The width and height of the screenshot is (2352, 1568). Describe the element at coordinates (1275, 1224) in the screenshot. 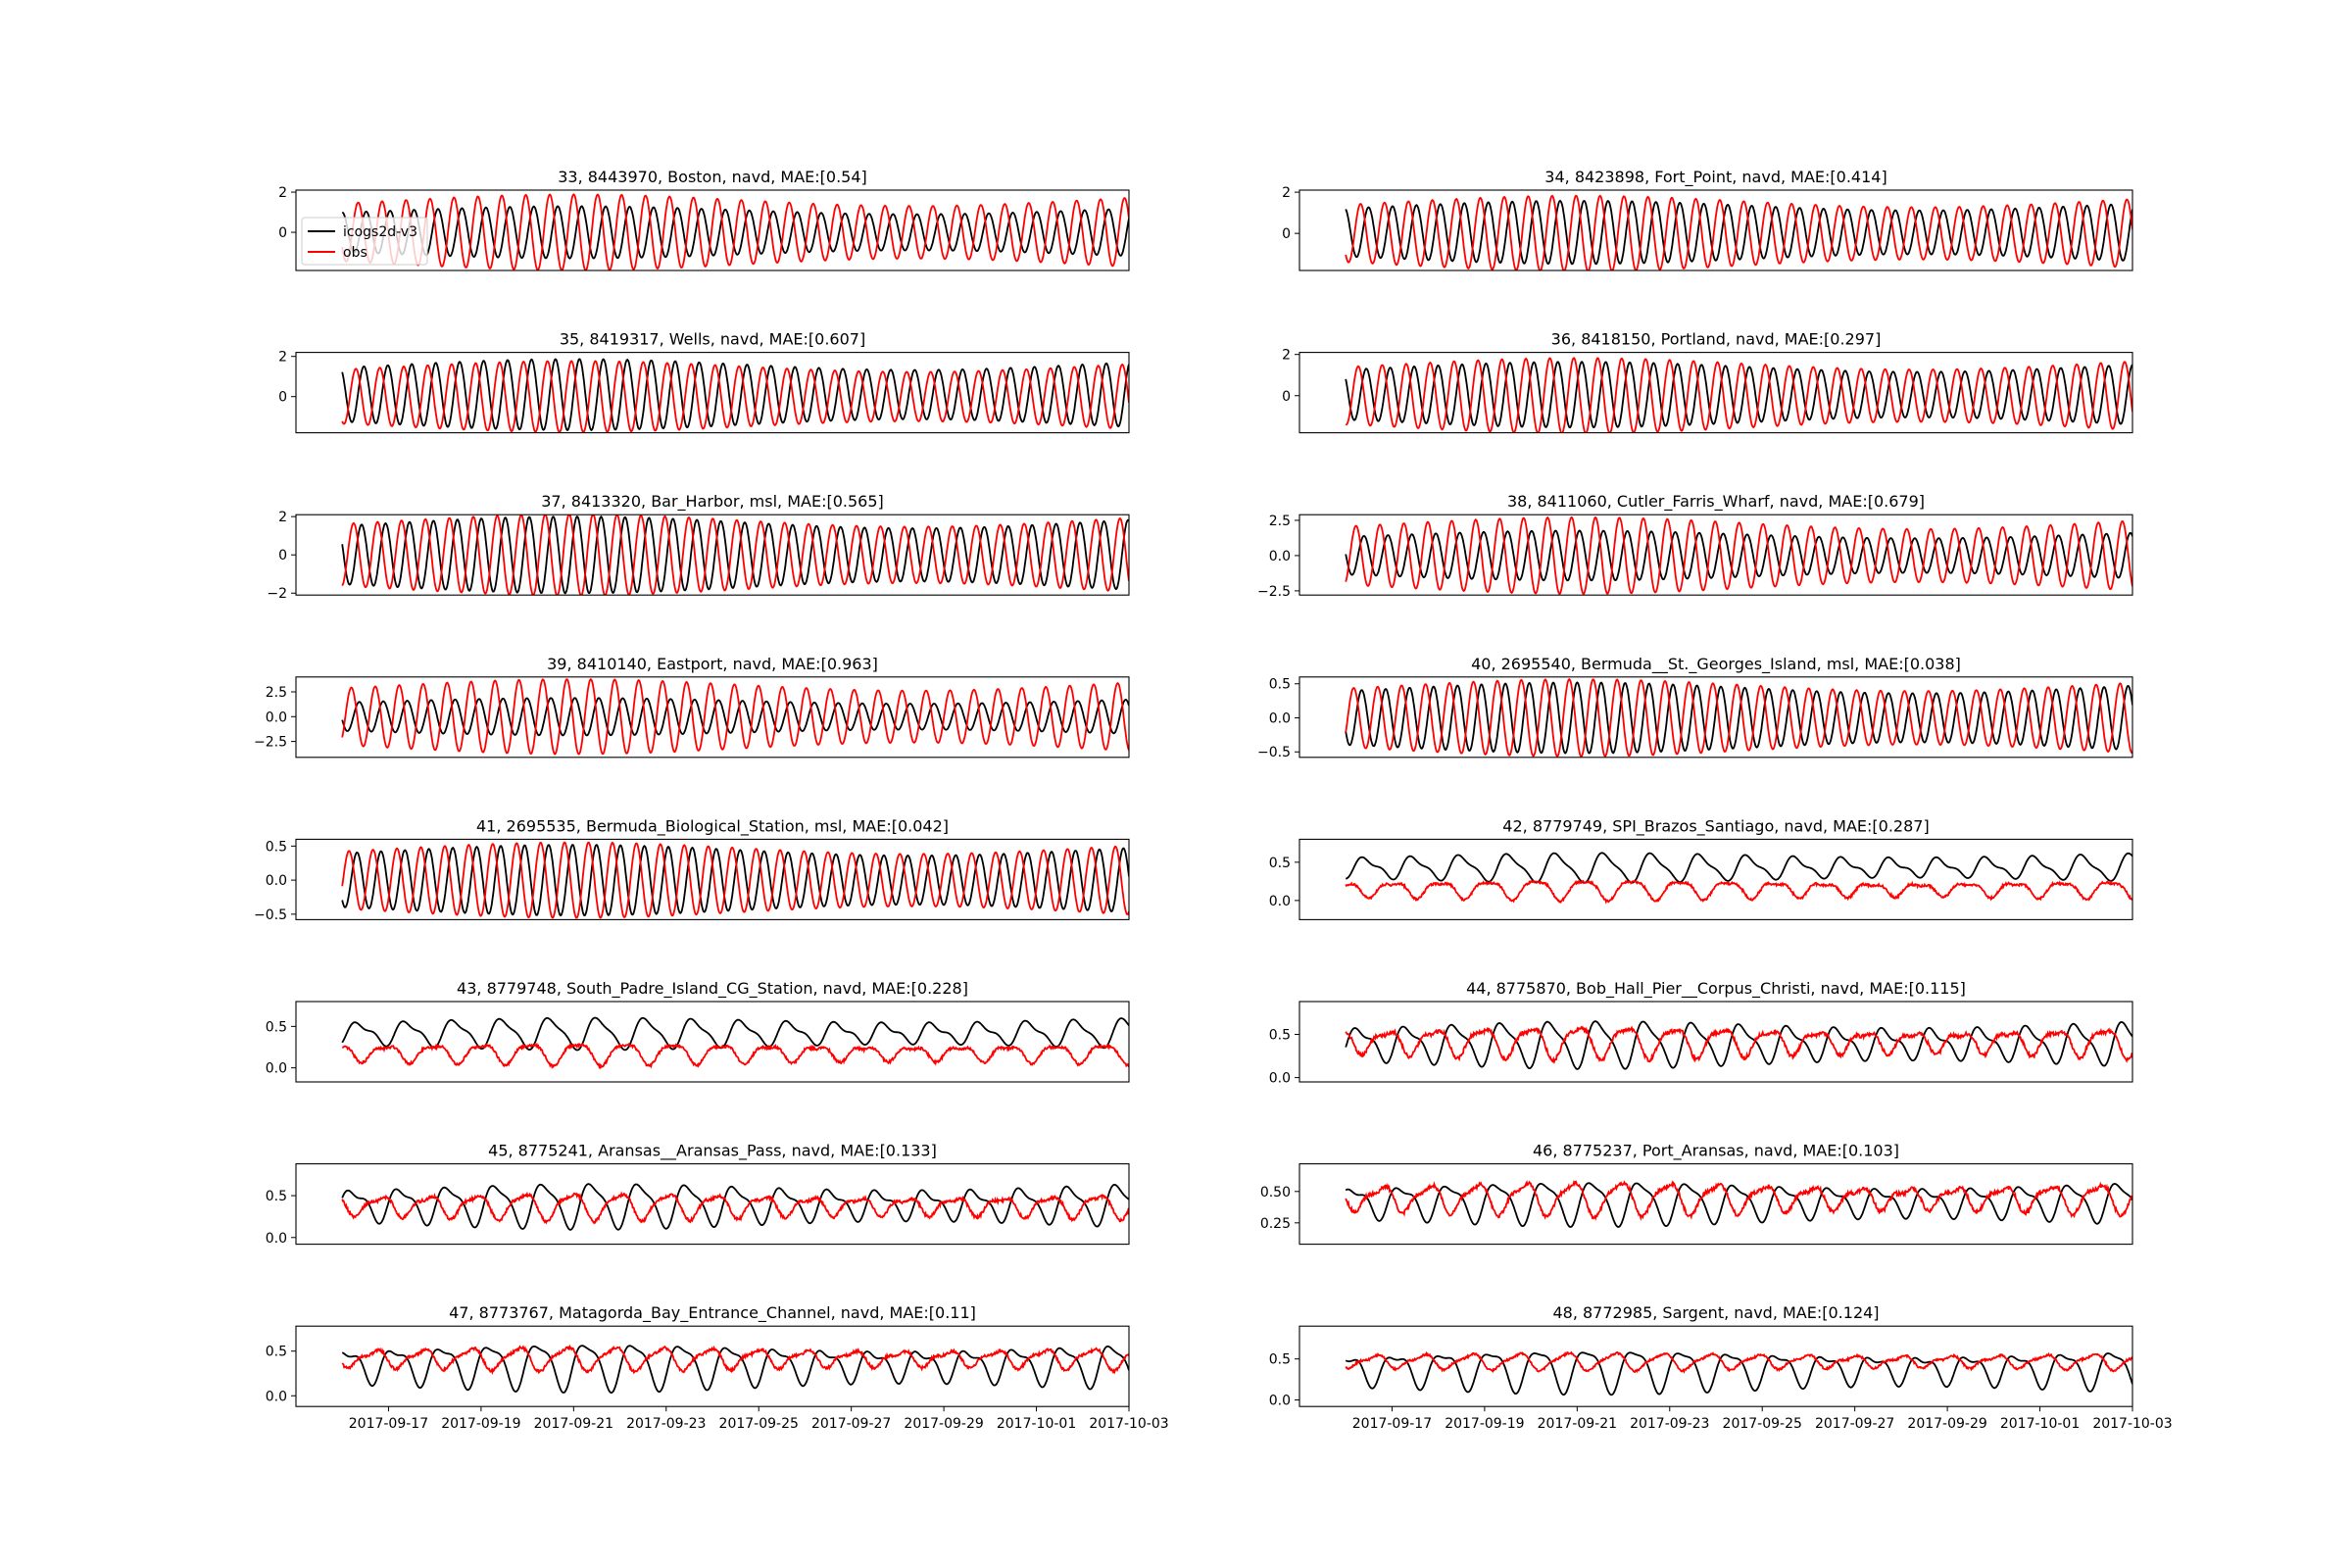

I see `y-tick-label: 0.25` at that location.